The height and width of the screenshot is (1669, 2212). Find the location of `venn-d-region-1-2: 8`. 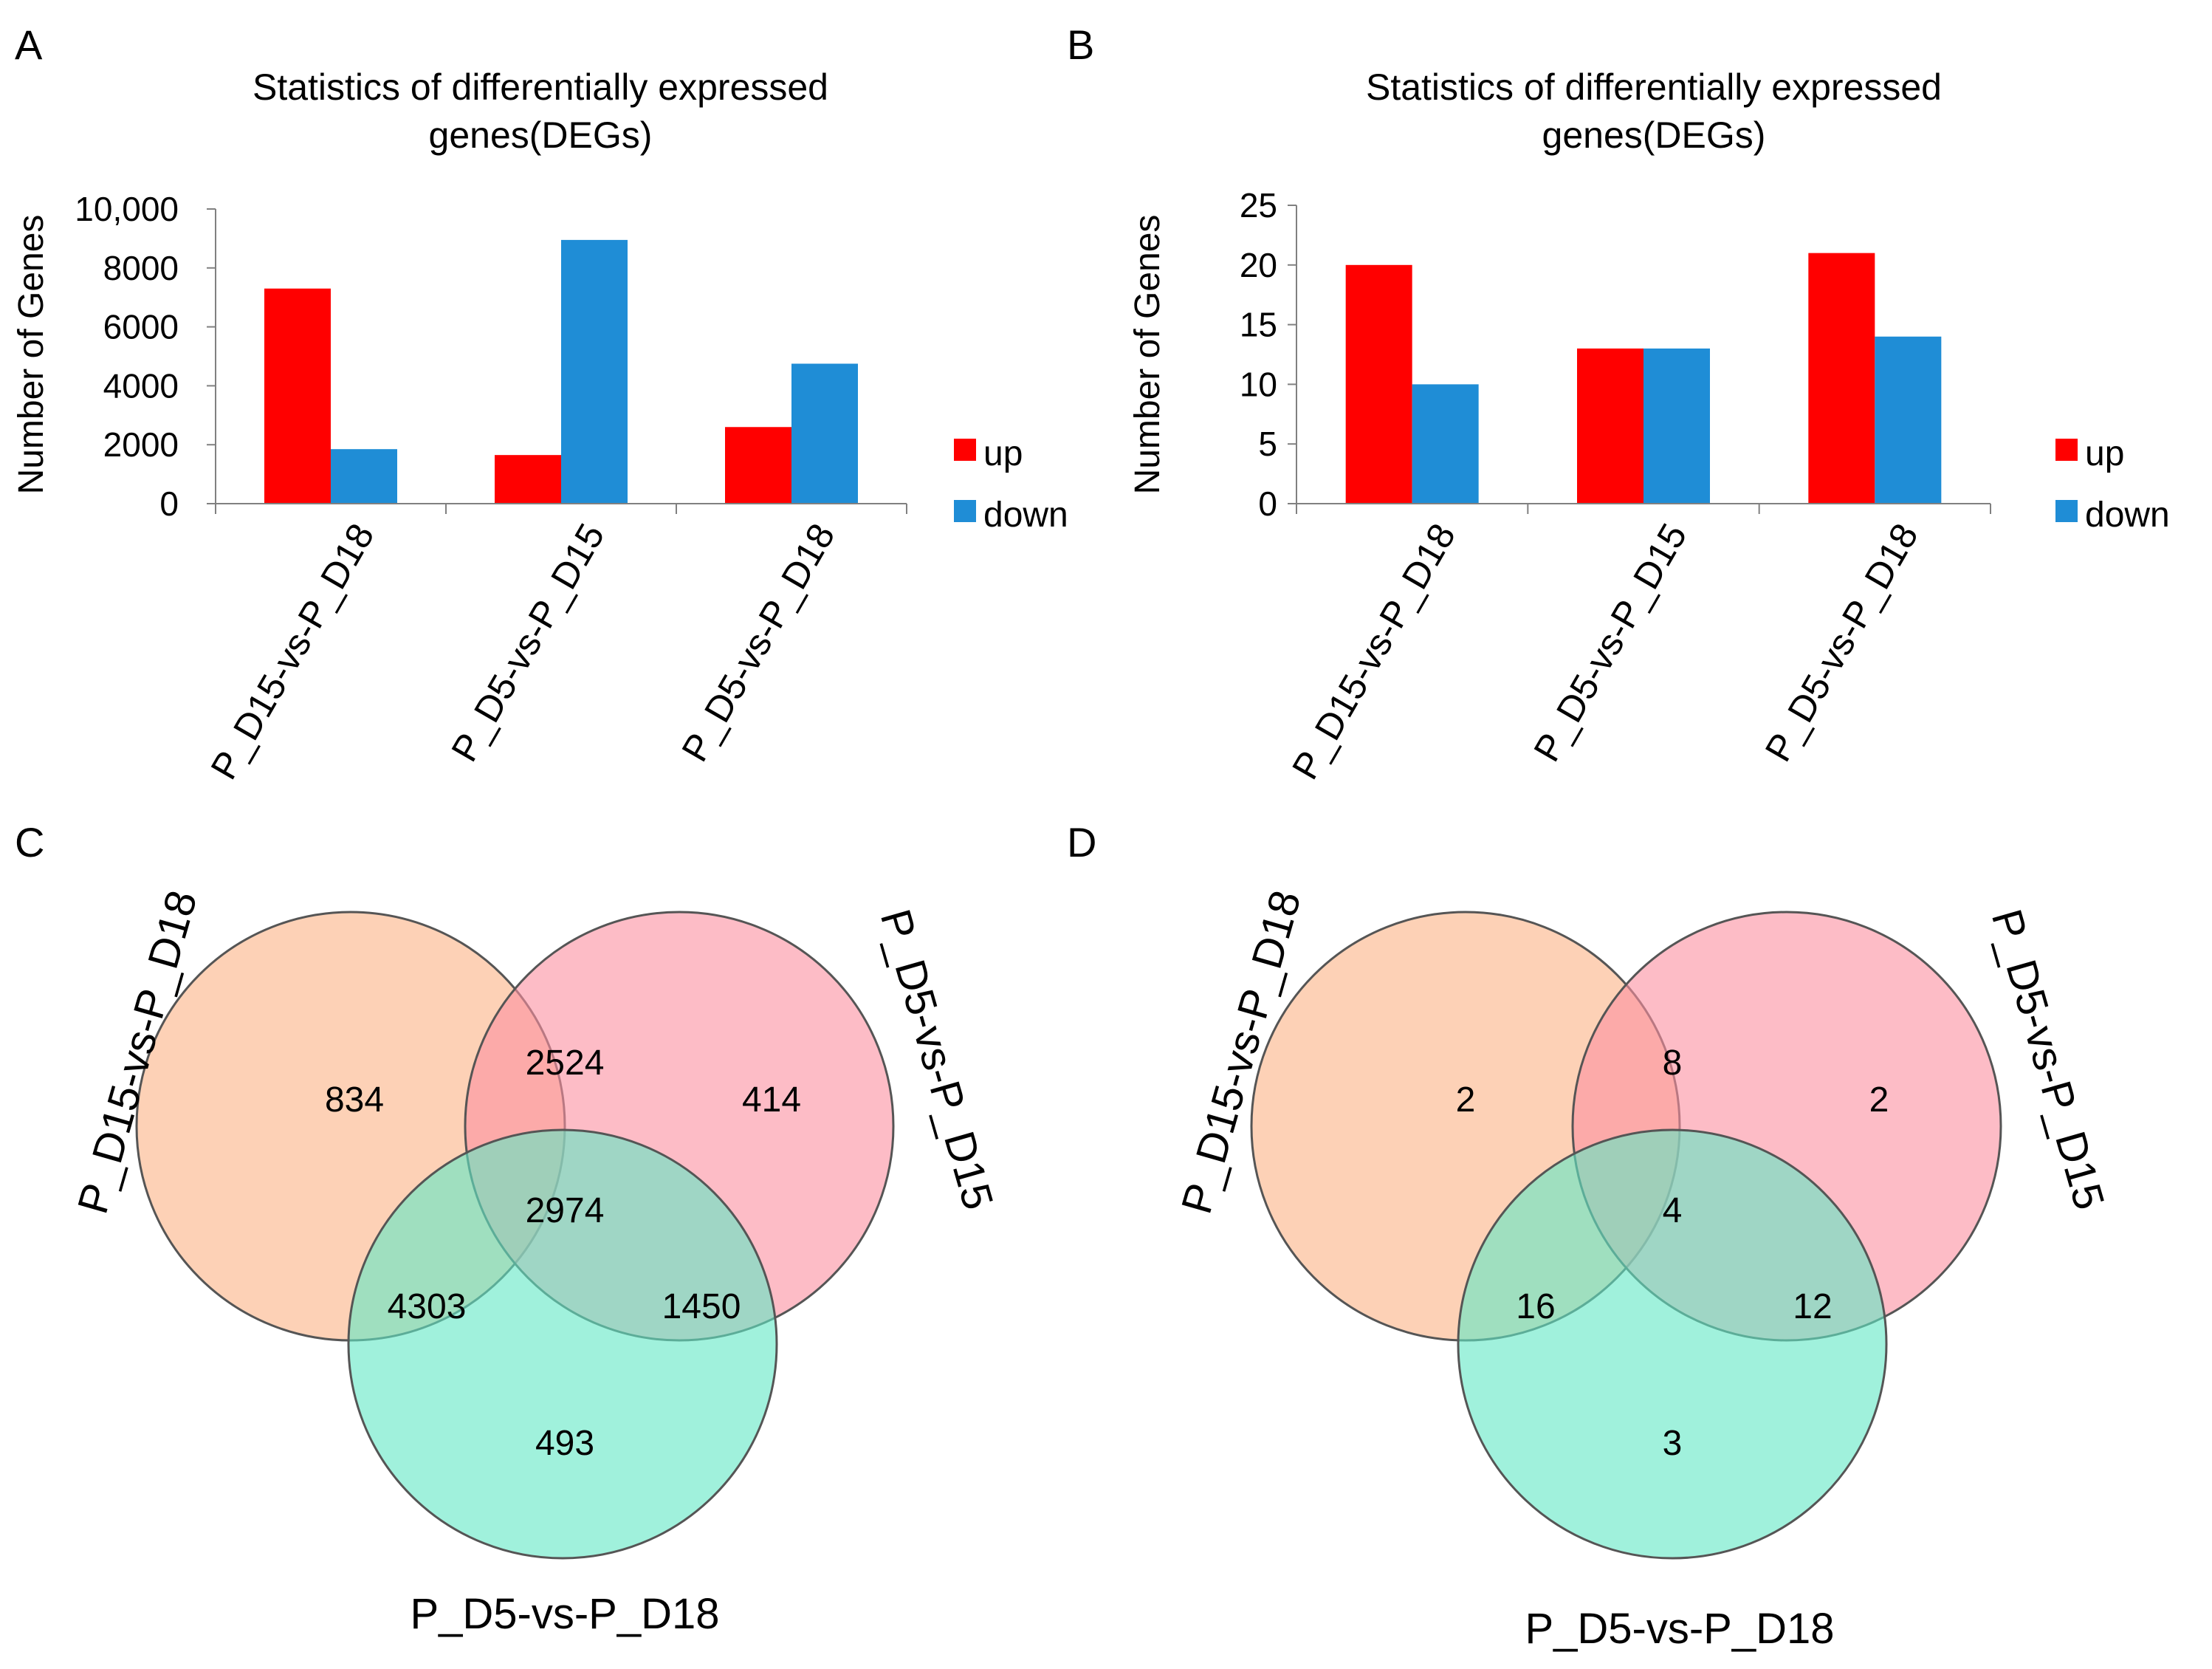

venn-d-region-1-2: 8 is located at coordinates (1673, 1063).